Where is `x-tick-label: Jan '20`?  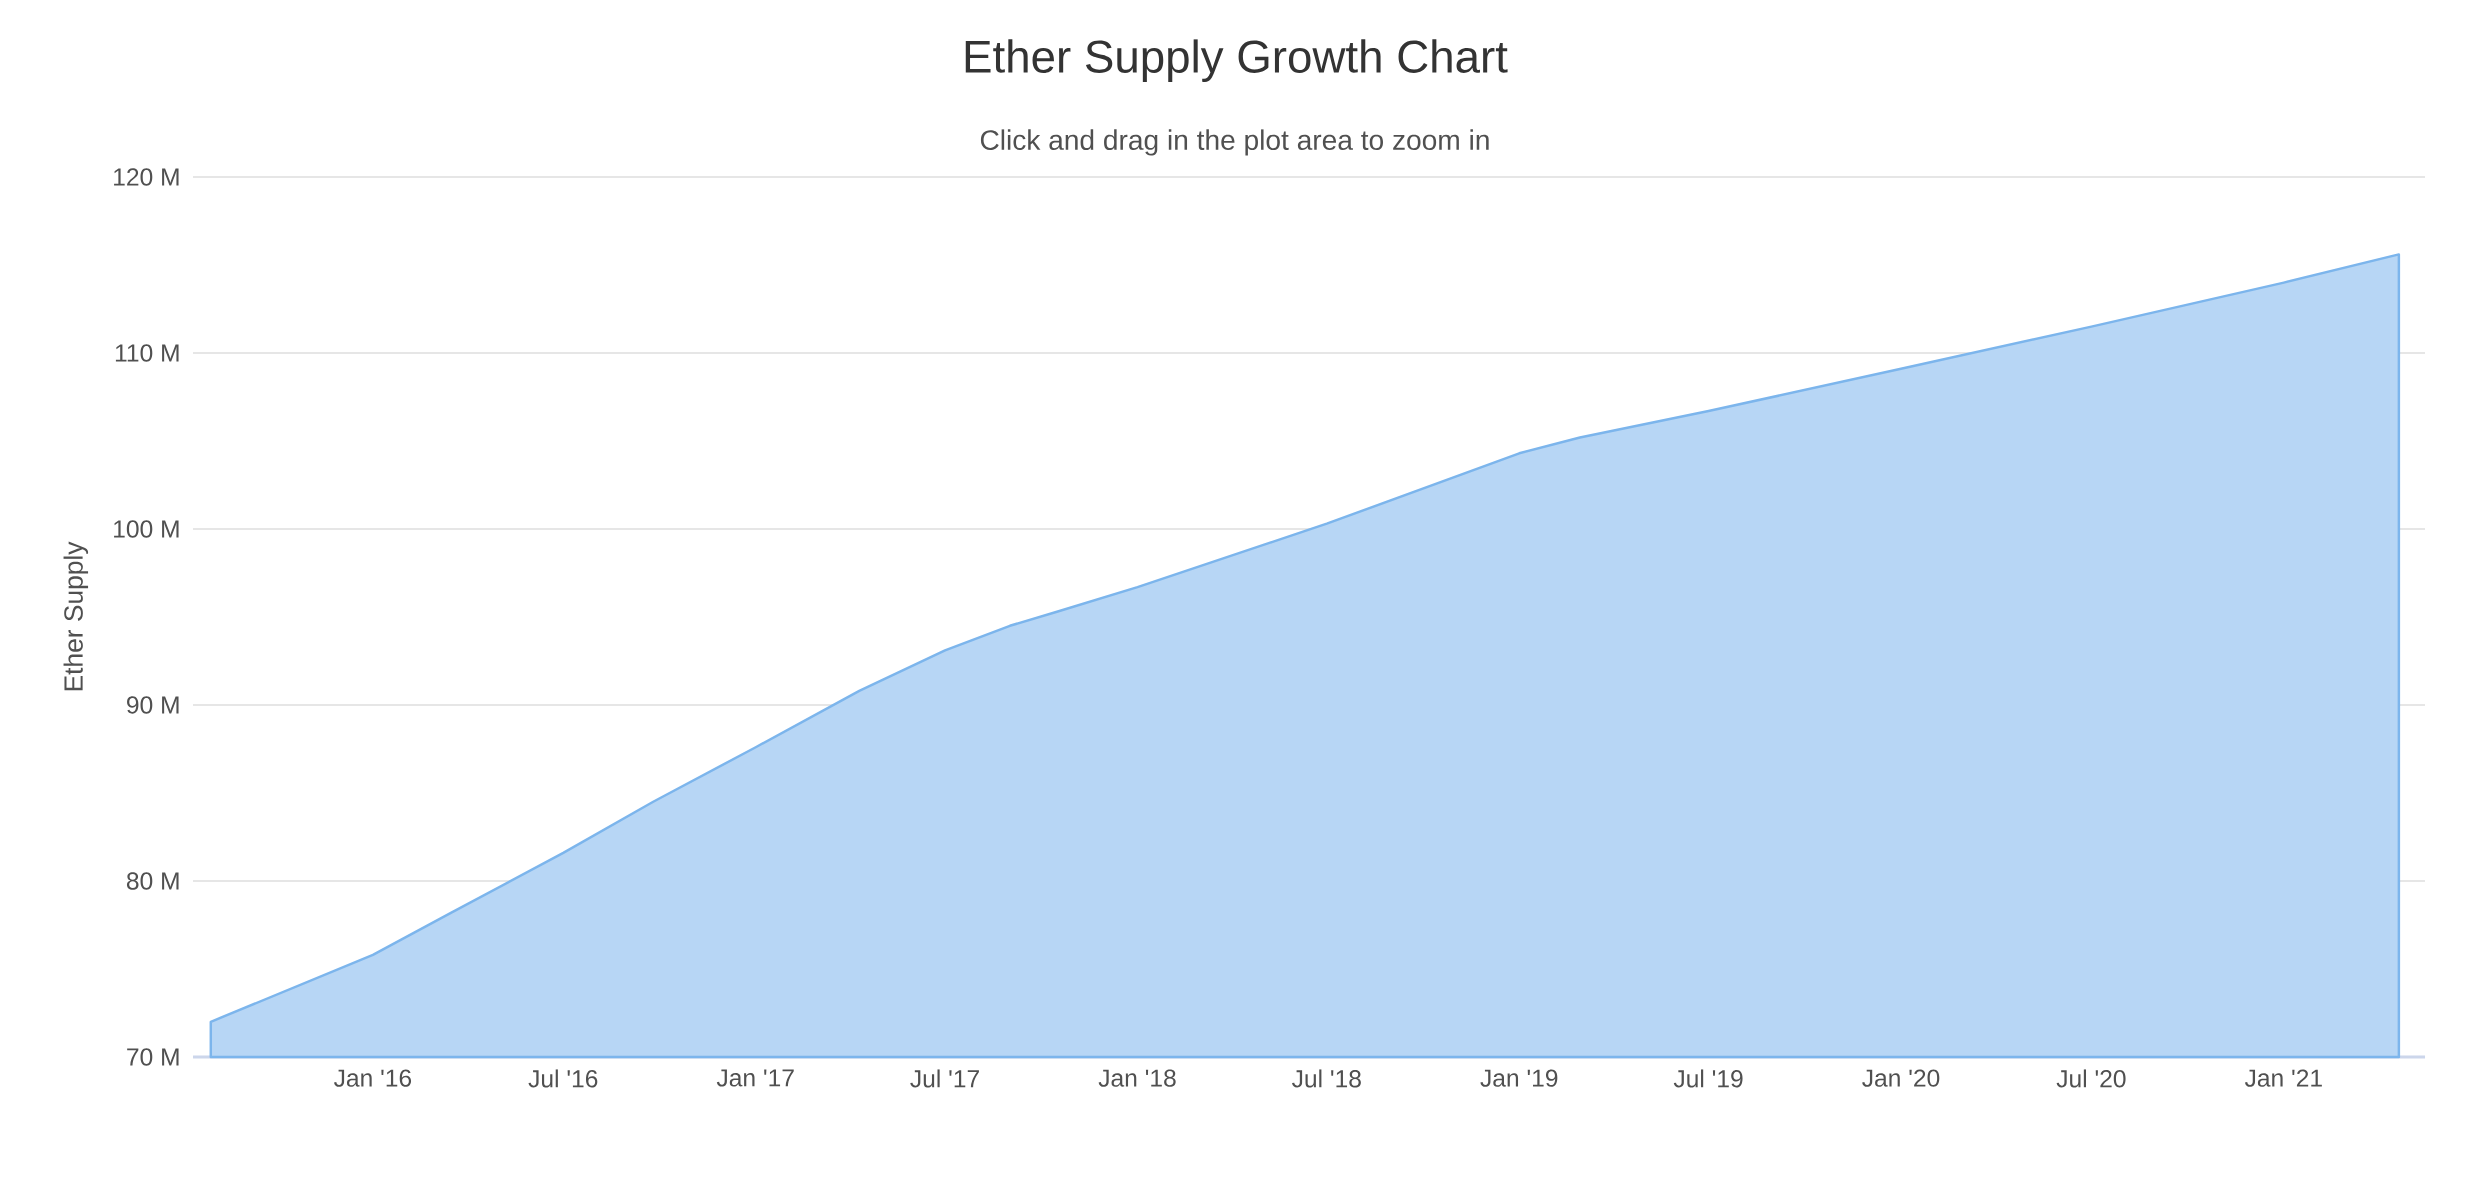 x-tick-label: Jan '20 is located at coordinates (1901, 1078).